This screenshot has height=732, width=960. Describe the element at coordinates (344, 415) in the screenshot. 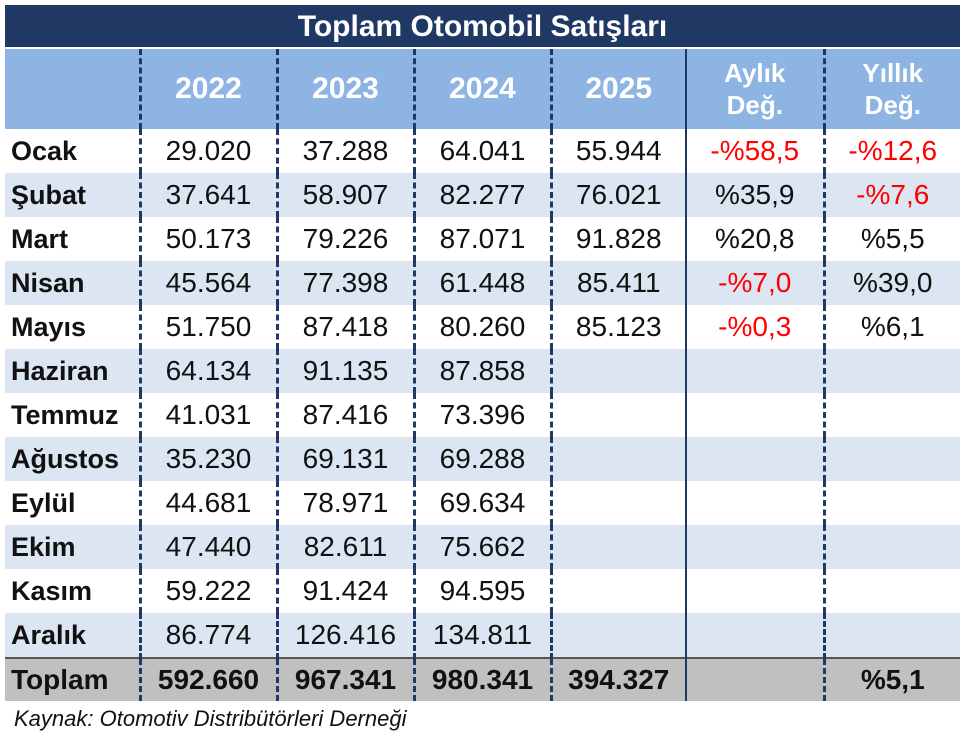

I see `cell-2023: 87.416` at that location.